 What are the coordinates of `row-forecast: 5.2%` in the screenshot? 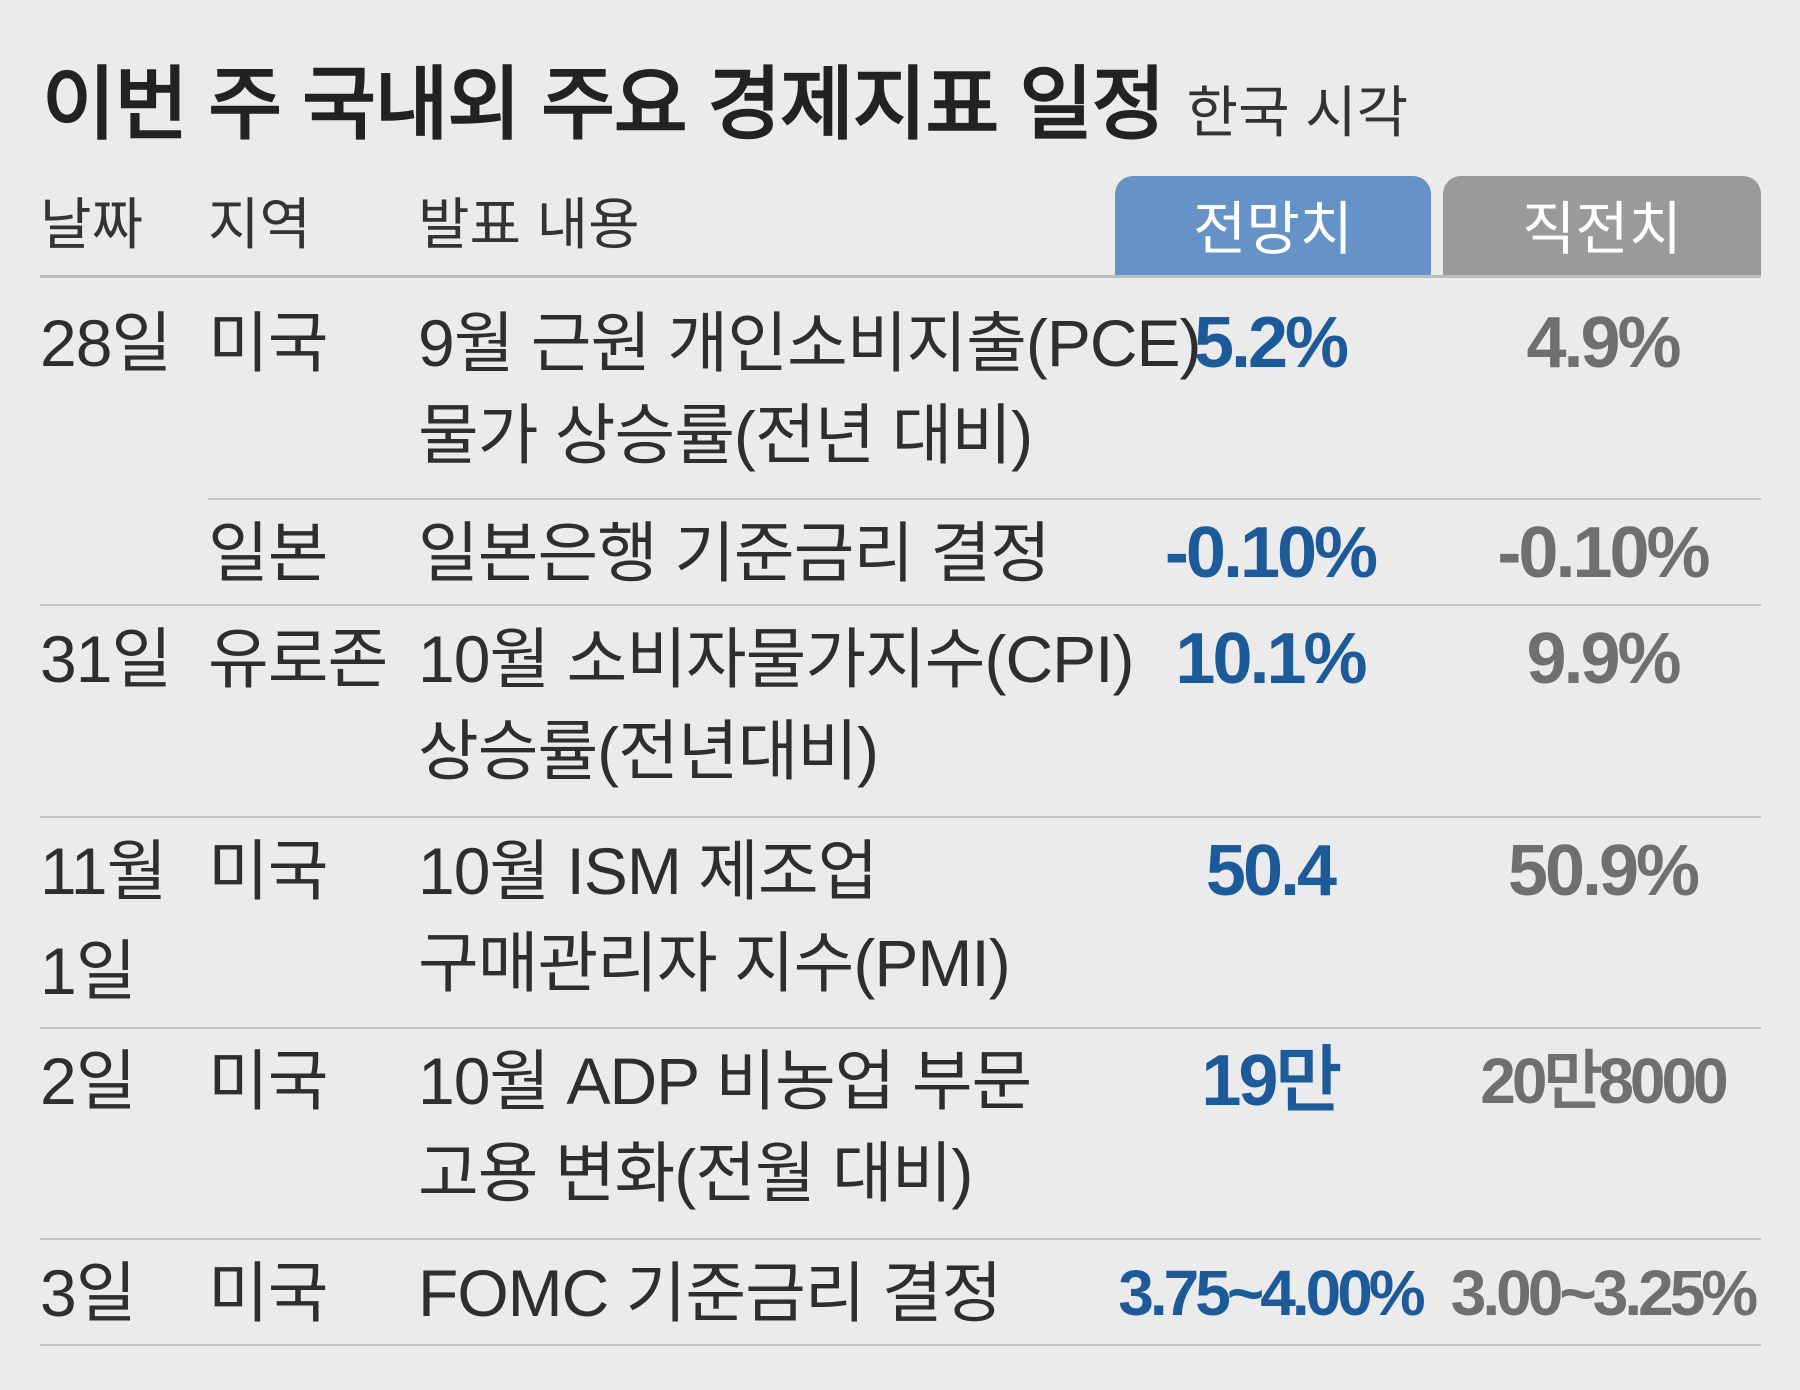 It's located at (1271, 343).